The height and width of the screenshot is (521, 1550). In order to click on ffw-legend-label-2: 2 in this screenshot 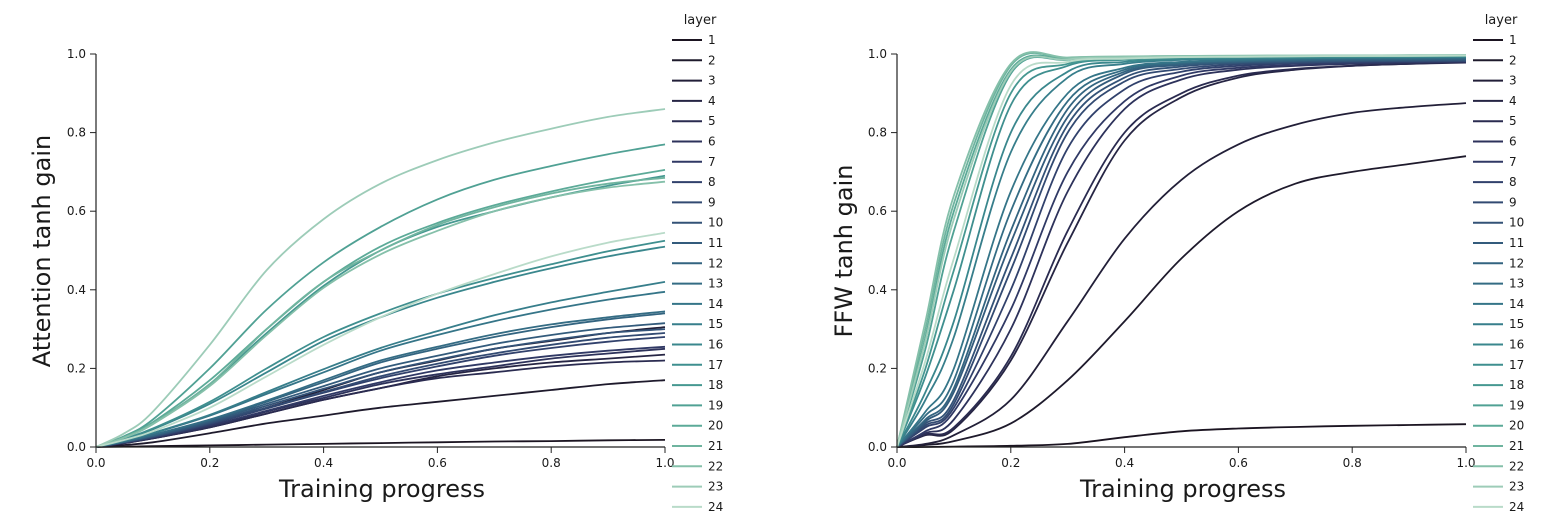, I will do `click(1513, 60)`.